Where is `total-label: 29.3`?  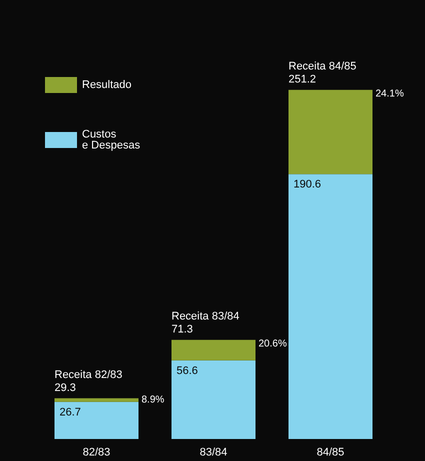 total-label: 29.3 is located at coordinates (65, 388).